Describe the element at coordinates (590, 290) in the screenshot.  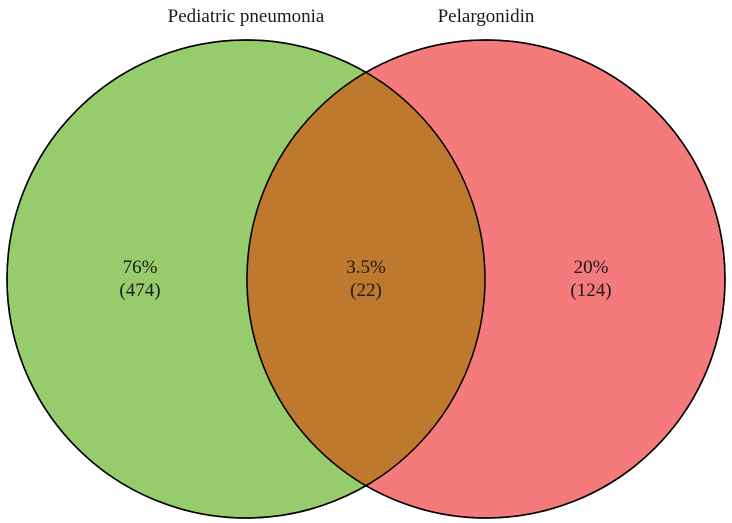
I see `right-only-count: (124)` at that location.